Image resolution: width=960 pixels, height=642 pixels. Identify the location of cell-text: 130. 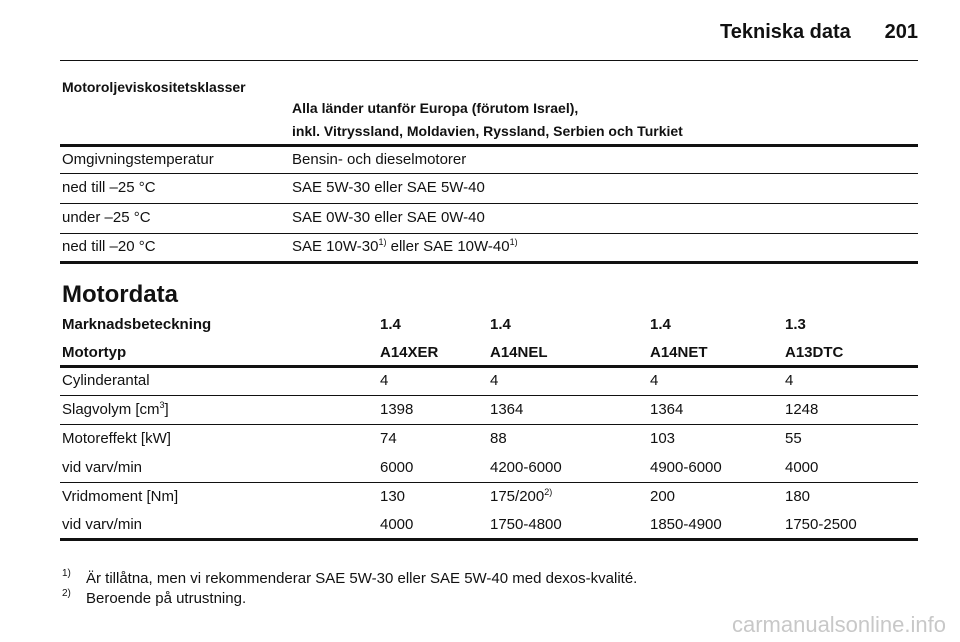
(393, 496).